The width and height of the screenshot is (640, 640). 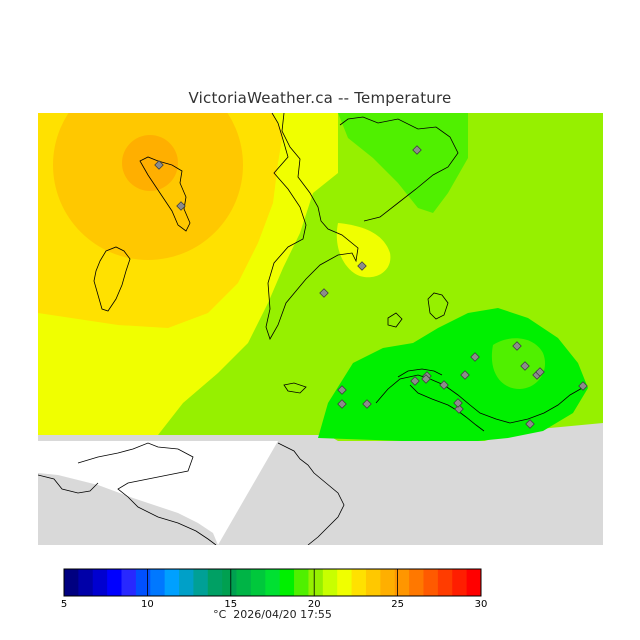 I want to click on scale-tick-label: 5, so click(x=64, y=604).